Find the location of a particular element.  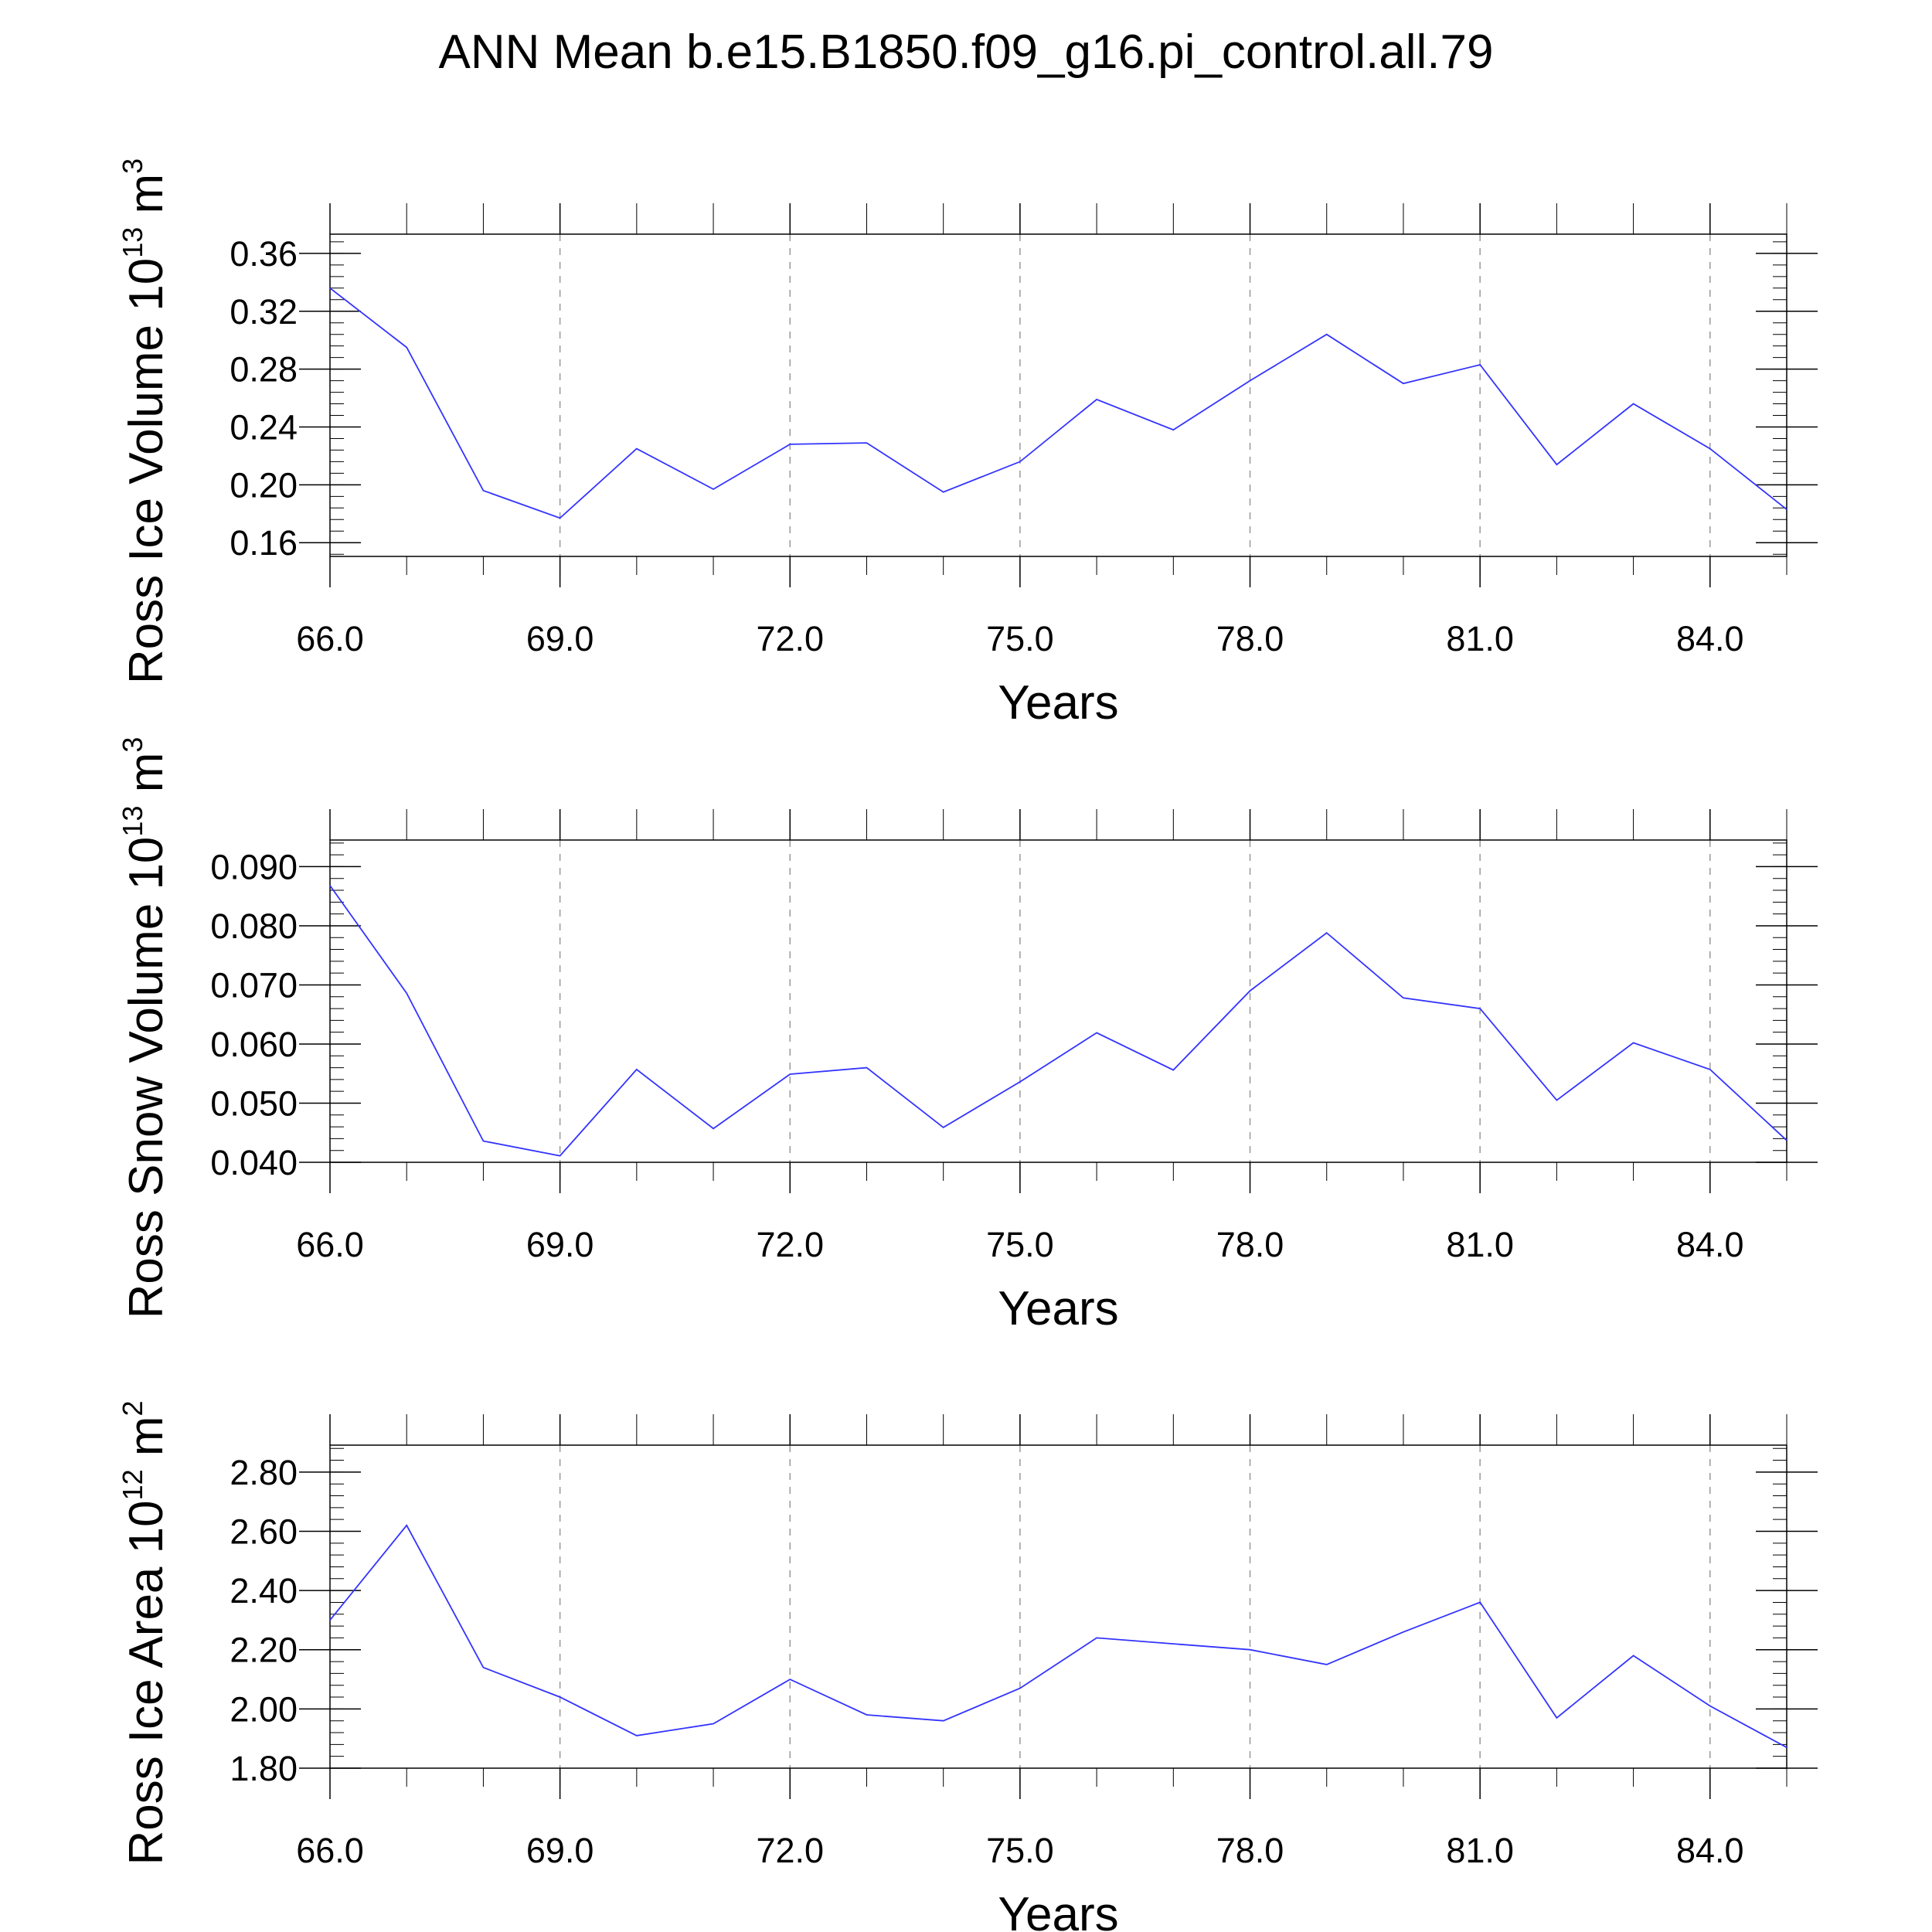

y-tick-label: 2.20 is located at coordinates (264, 1651).